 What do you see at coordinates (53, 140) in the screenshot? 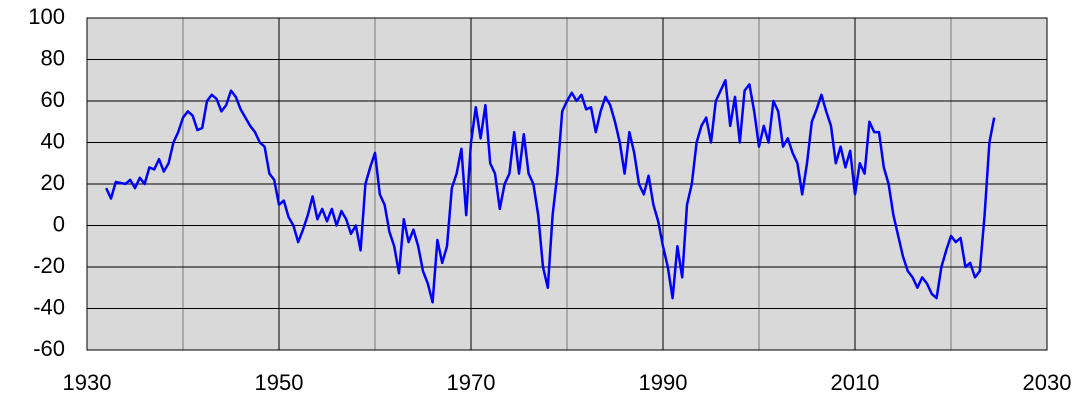
I see `y-tick-label: 40` at bounding box center [53, 140].